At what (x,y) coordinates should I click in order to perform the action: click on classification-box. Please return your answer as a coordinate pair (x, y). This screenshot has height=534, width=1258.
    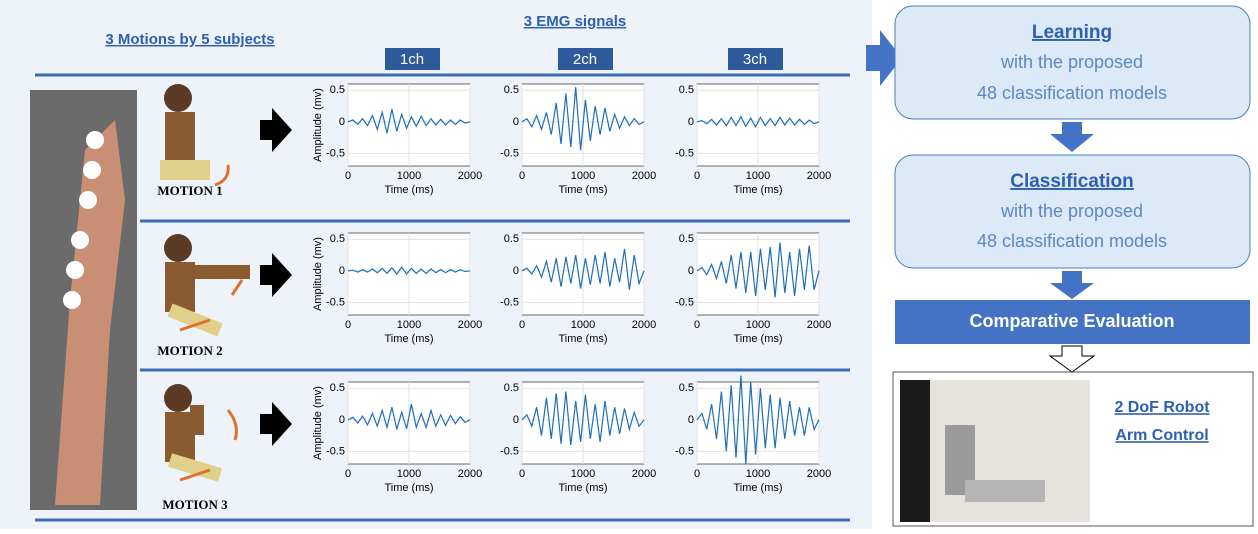
    Looking at the image, I should click on (1072, 211).